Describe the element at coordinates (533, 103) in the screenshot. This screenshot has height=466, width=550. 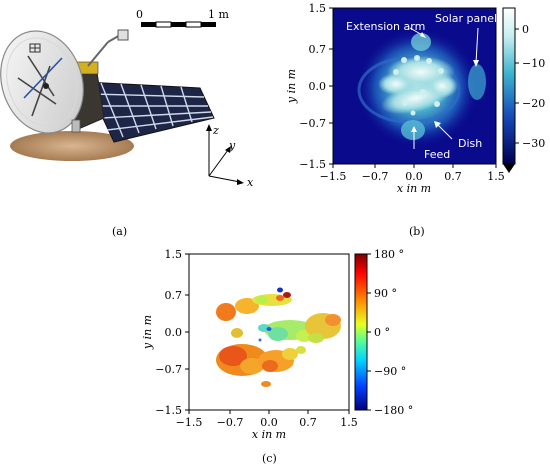
I see `colorbar-b-tick-2: −20` at that location.